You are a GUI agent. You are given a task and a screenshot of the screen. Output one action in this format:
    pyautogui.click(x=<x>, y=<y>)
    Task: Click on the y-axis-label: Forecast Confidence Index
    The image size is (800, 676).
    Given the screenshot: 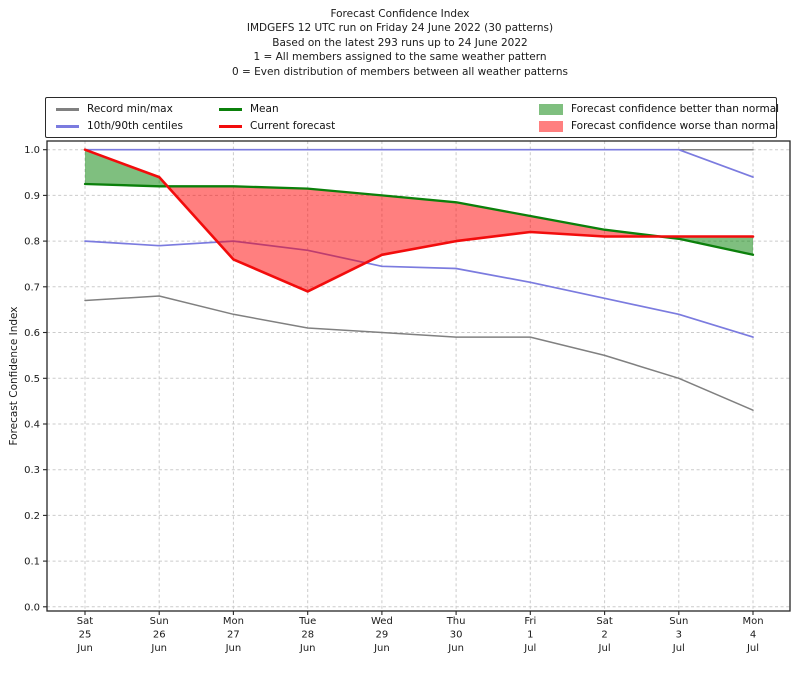 What is the action you would take?
    pyautogui.click(x=14, y=376)
    